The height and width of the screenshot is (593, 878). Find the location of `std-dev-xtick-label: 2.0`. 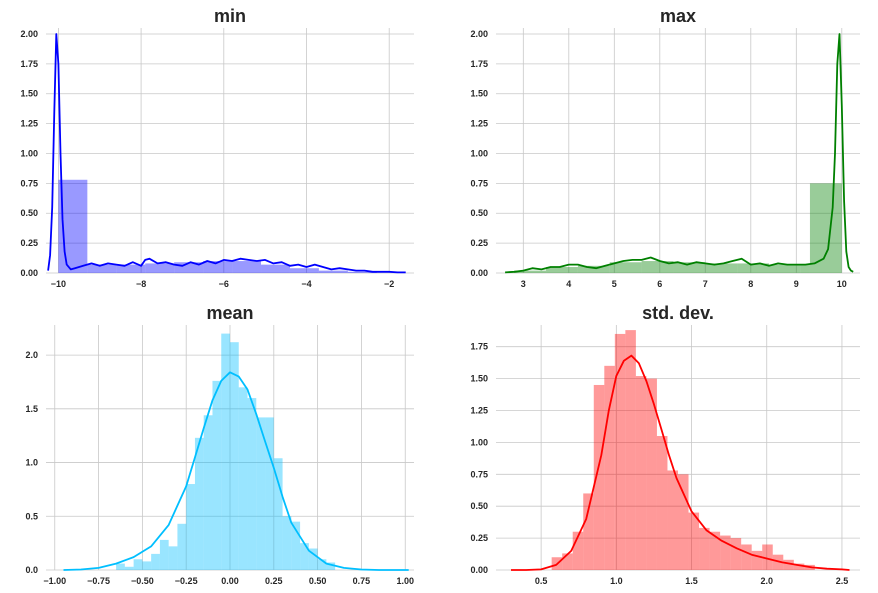

std-dev-xtick-label: 2.0 is located at coordinates (766, 581).